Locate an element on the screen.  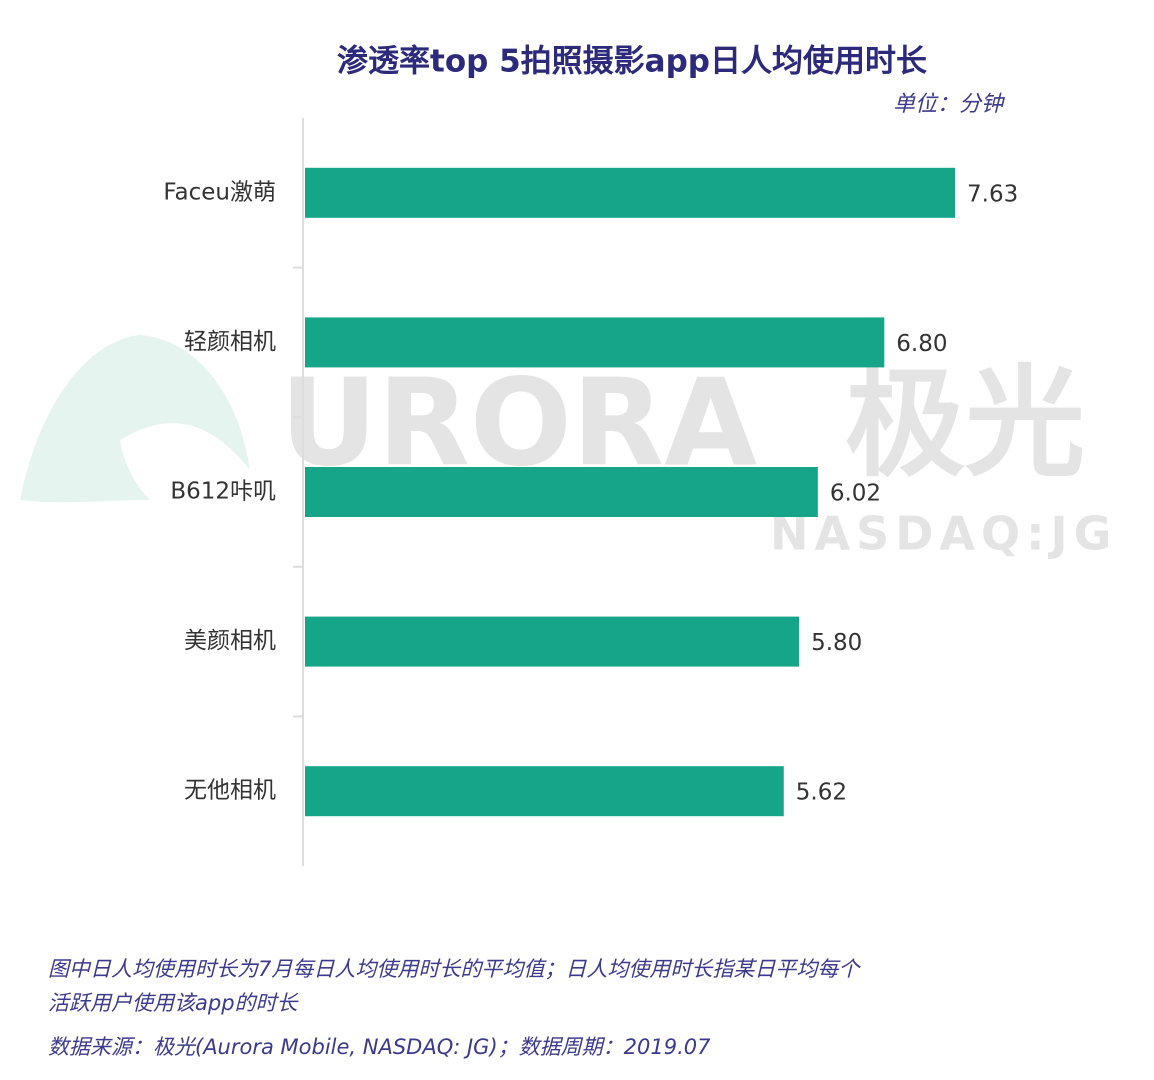
y-tick-label: 无他相机 is located at coordinates (230, 791).